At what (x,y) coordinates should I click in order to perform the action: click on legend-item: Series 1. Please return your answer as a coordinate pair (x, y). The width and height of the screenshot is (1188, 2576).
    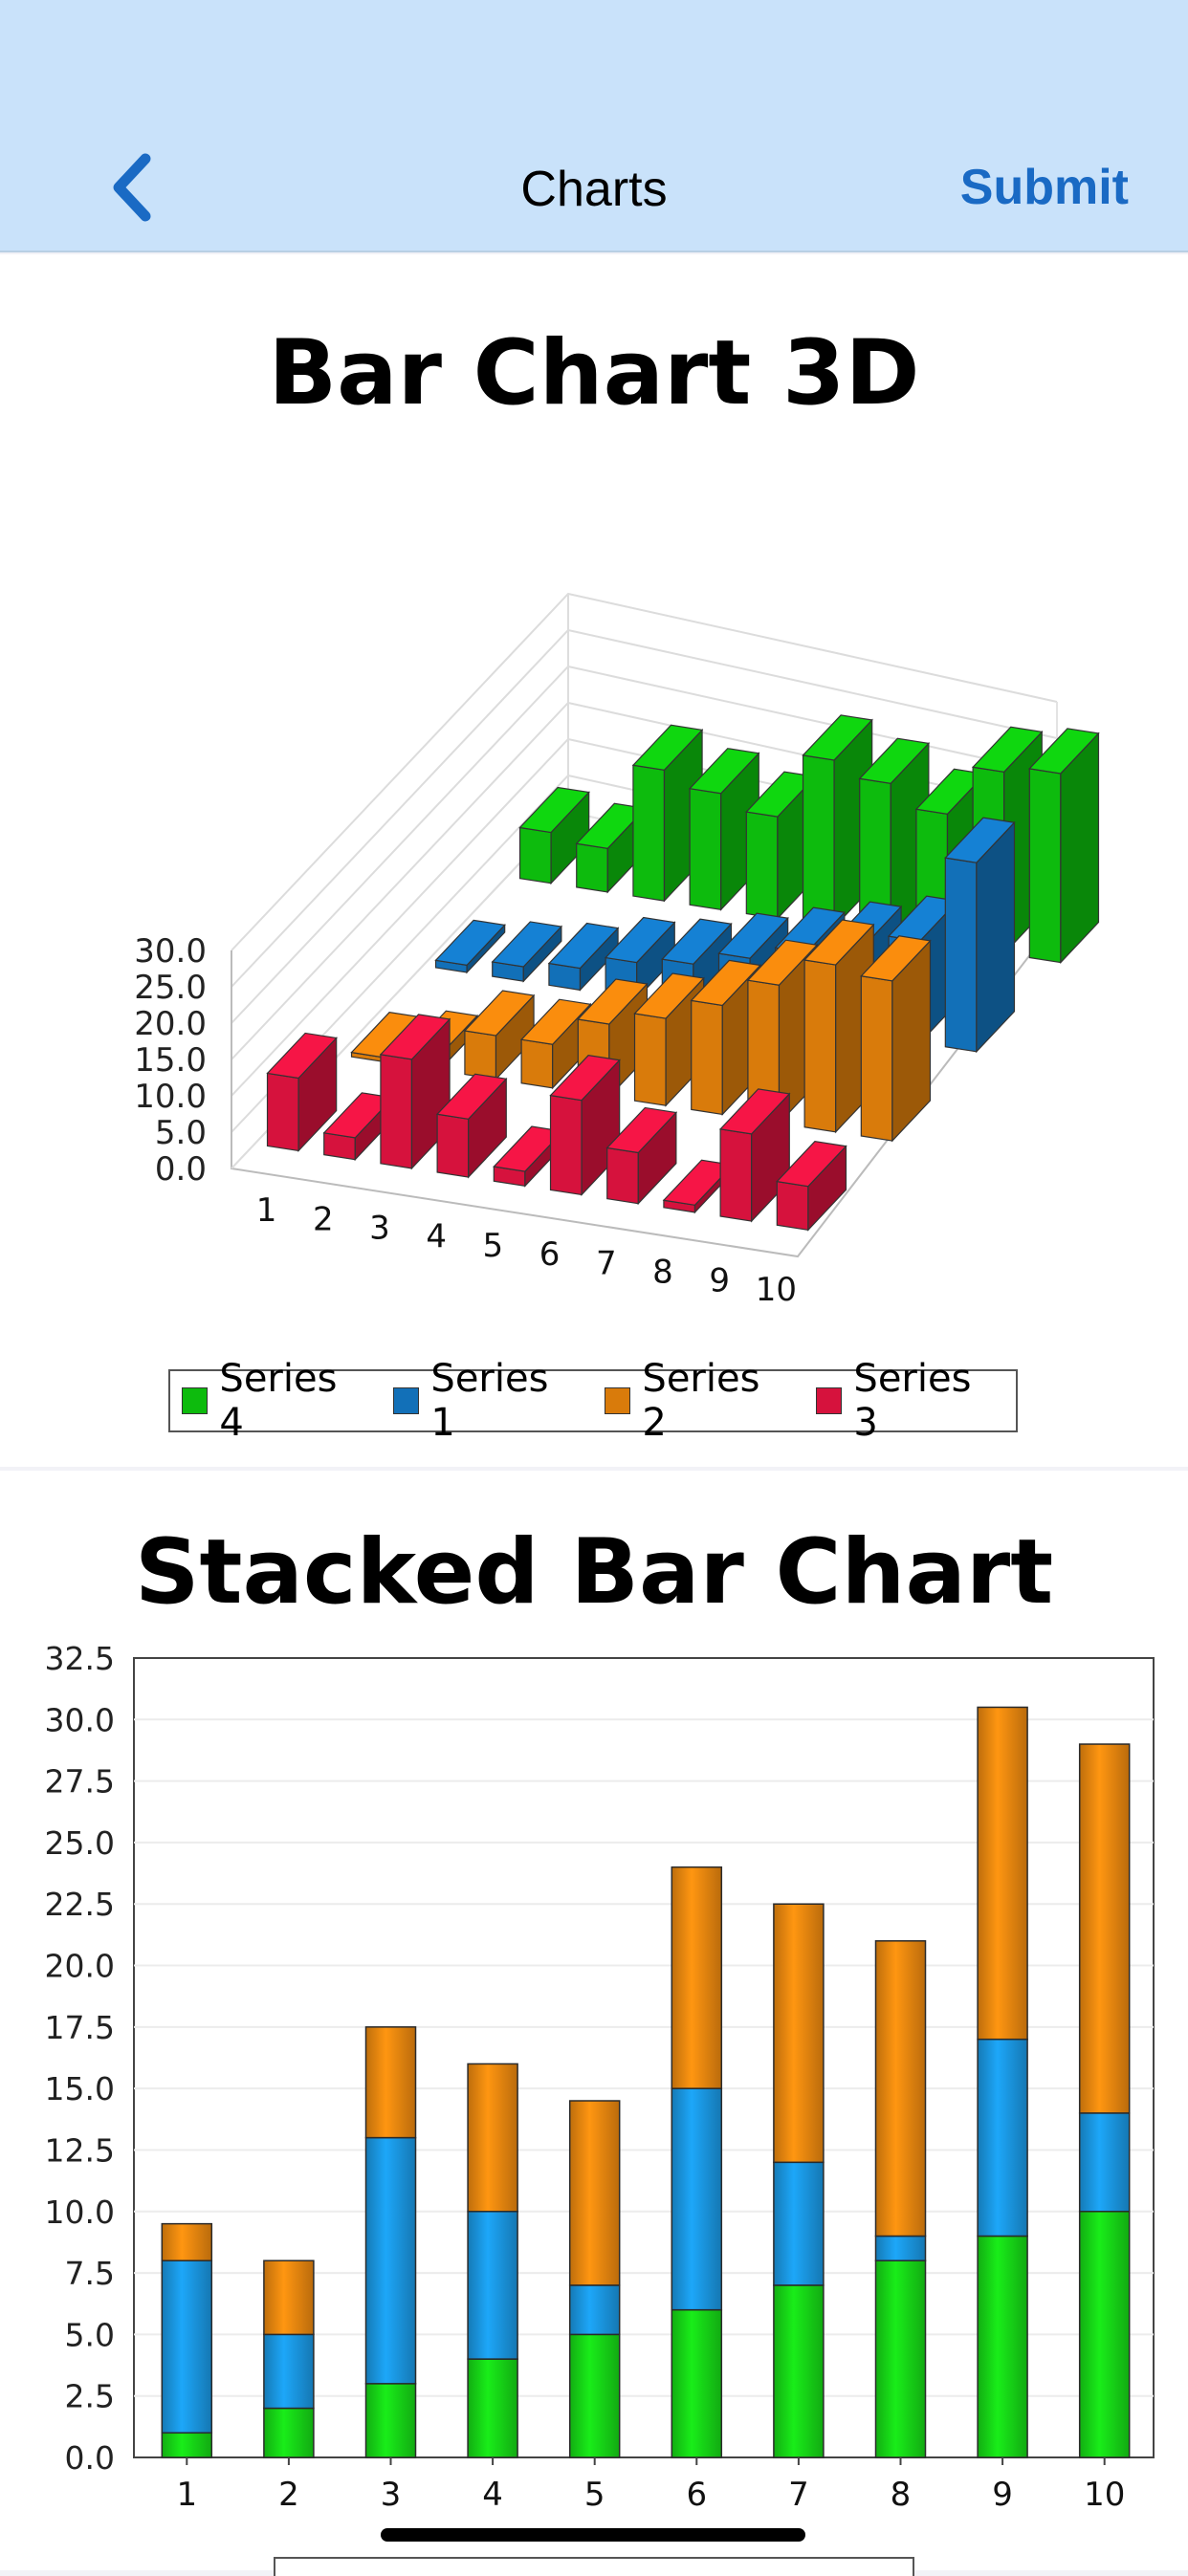
    Looking at the image, I should click on (487, 1401).